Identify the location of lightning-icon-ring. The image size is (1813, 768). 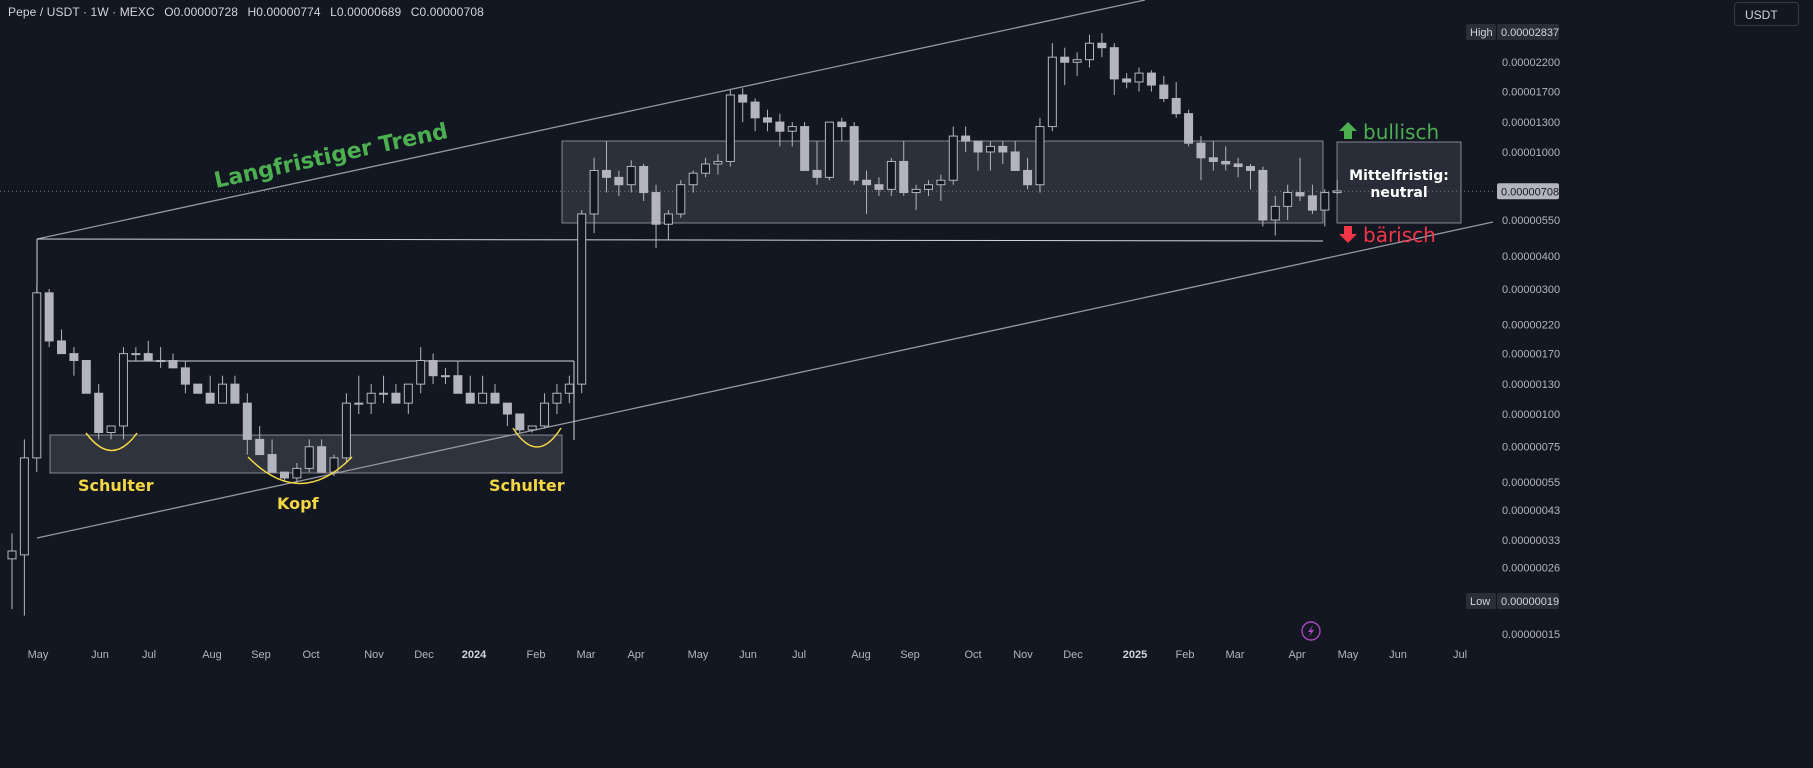
(1311, 631).